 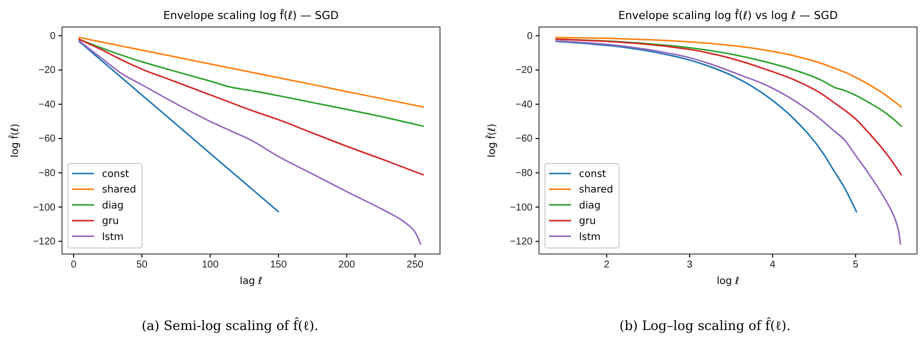 What do you see at coordinates (773, 265) in the screenshot?
I see `x-tick-label: 4` at bounding box center [773, 265].